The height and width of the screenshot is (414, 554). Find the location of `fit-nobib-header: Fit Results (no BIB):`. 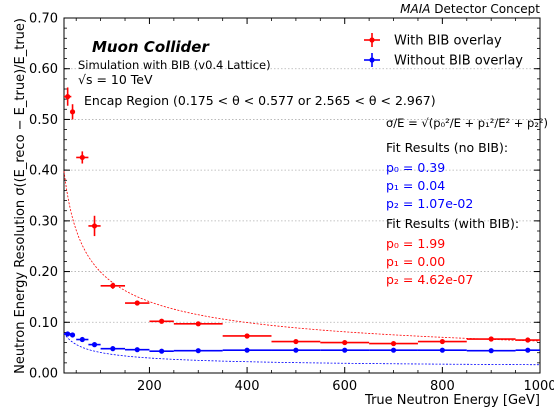

fit-nobib-header: Fit Results (no BIB): is located at coordinates (447, 147).